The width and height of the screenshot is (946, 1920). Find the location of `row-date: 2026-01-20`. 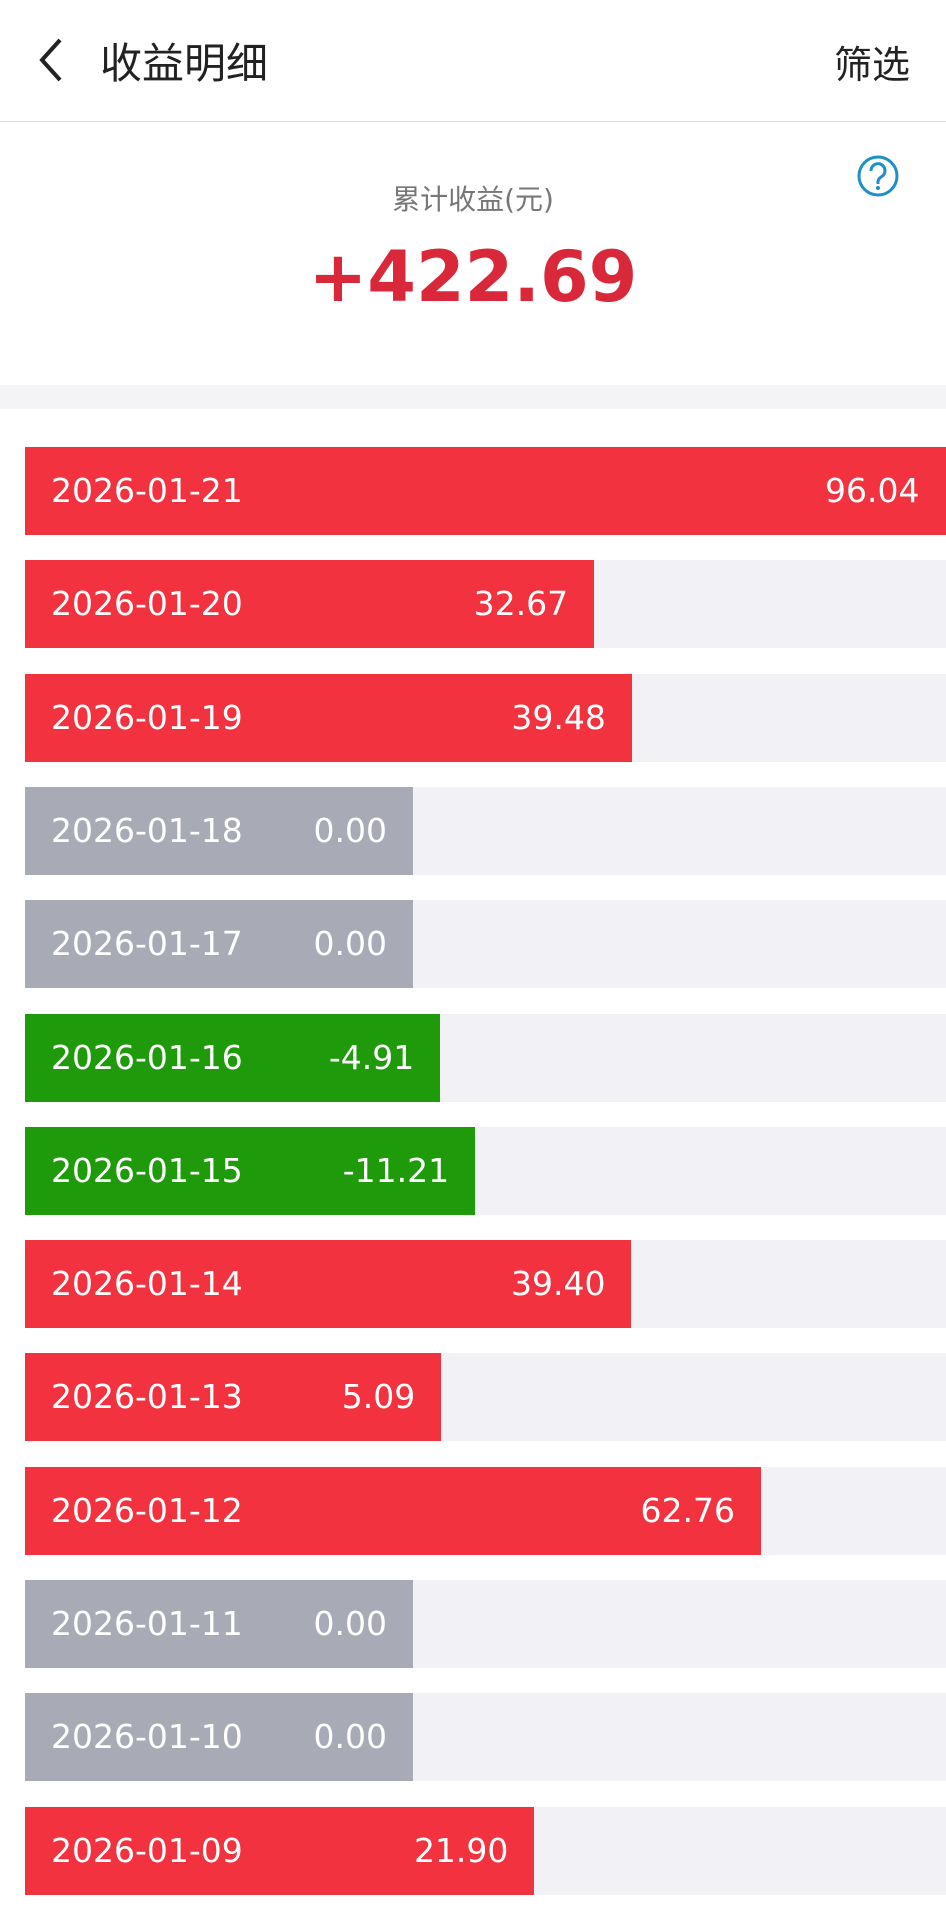

row-date: 2026-01-20 is located at coordinates (147, 604).